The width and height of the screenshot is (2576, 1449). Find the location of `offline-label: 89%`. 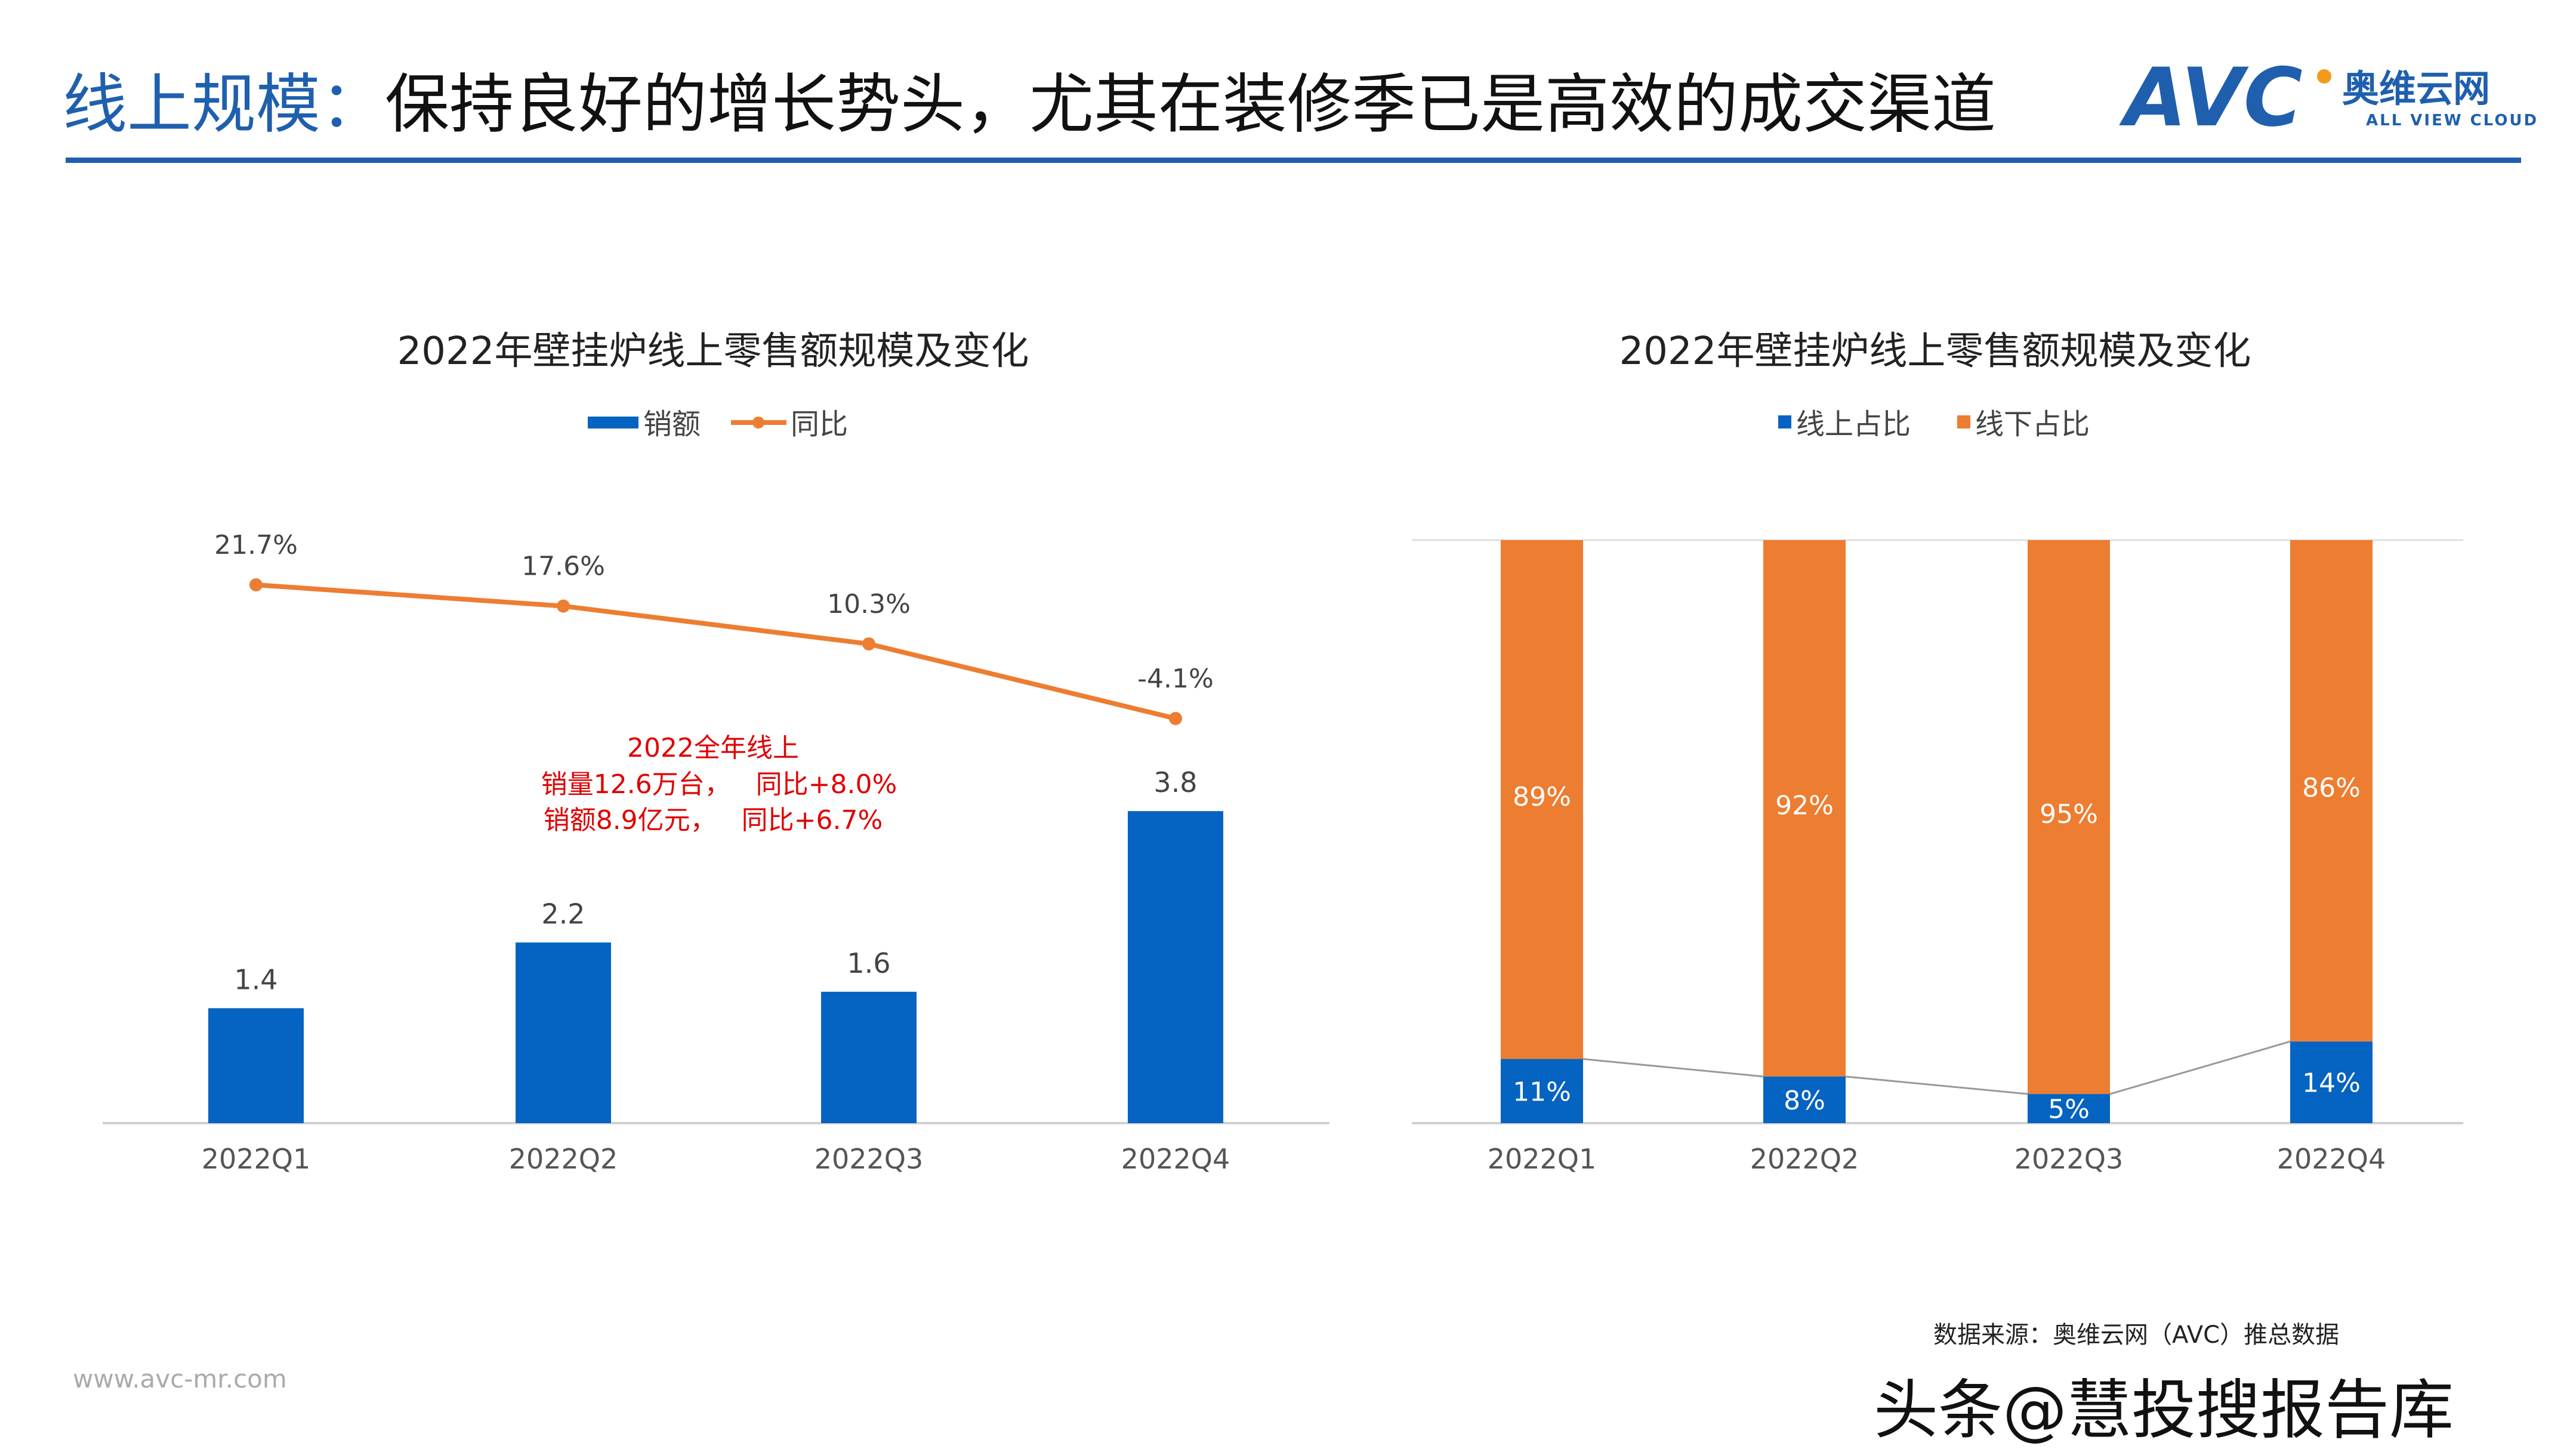

offline-label: 89% is located at coordinates (1542, 797).